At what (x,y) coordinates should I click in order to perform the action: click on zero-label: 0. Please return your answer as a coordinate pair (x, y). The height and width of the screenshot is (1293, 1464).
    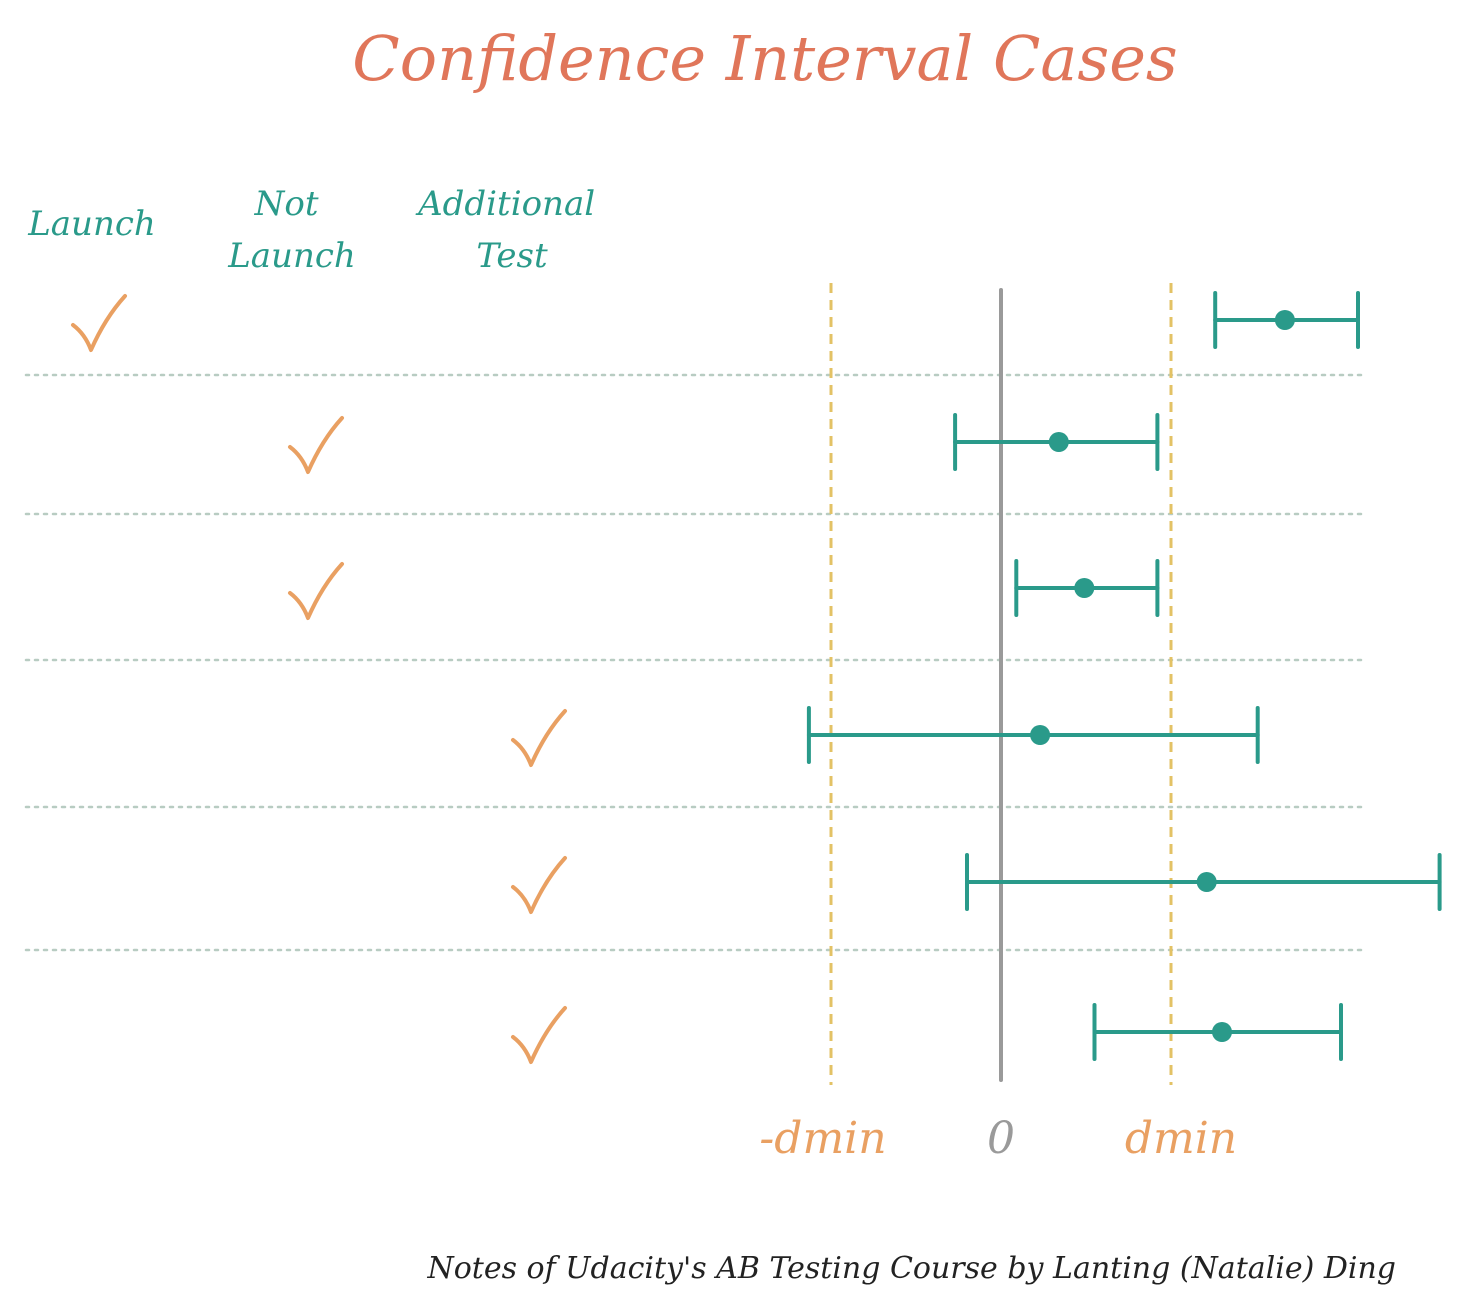
    Looking at the image, I should click on (1001, 1138).